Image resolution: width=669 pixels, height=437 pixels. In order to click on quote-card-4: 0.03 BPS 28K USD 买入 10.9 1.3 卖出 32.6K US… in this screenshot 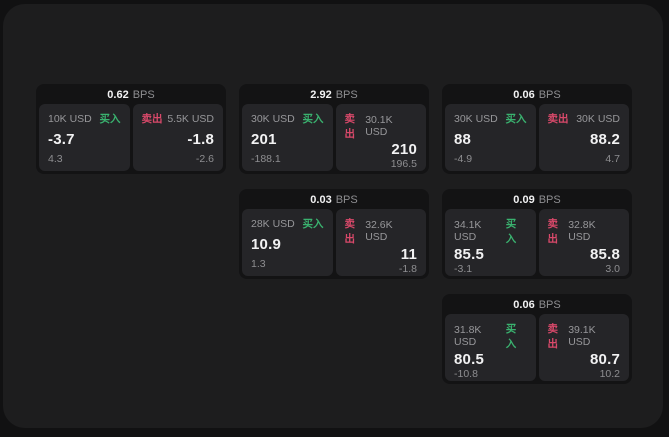, I will do `click(334, 234)`.